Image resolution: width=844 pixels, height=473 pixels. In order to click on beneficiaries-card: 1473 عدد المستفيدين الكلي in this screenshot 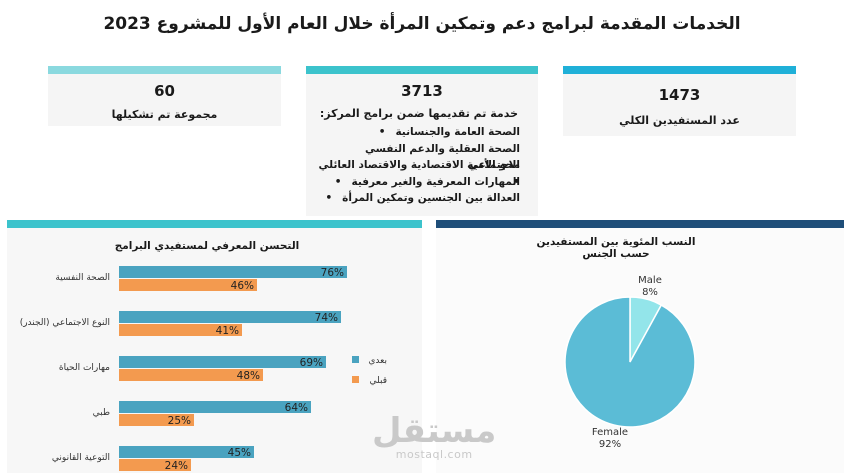, I will do `click(679, 101)`.